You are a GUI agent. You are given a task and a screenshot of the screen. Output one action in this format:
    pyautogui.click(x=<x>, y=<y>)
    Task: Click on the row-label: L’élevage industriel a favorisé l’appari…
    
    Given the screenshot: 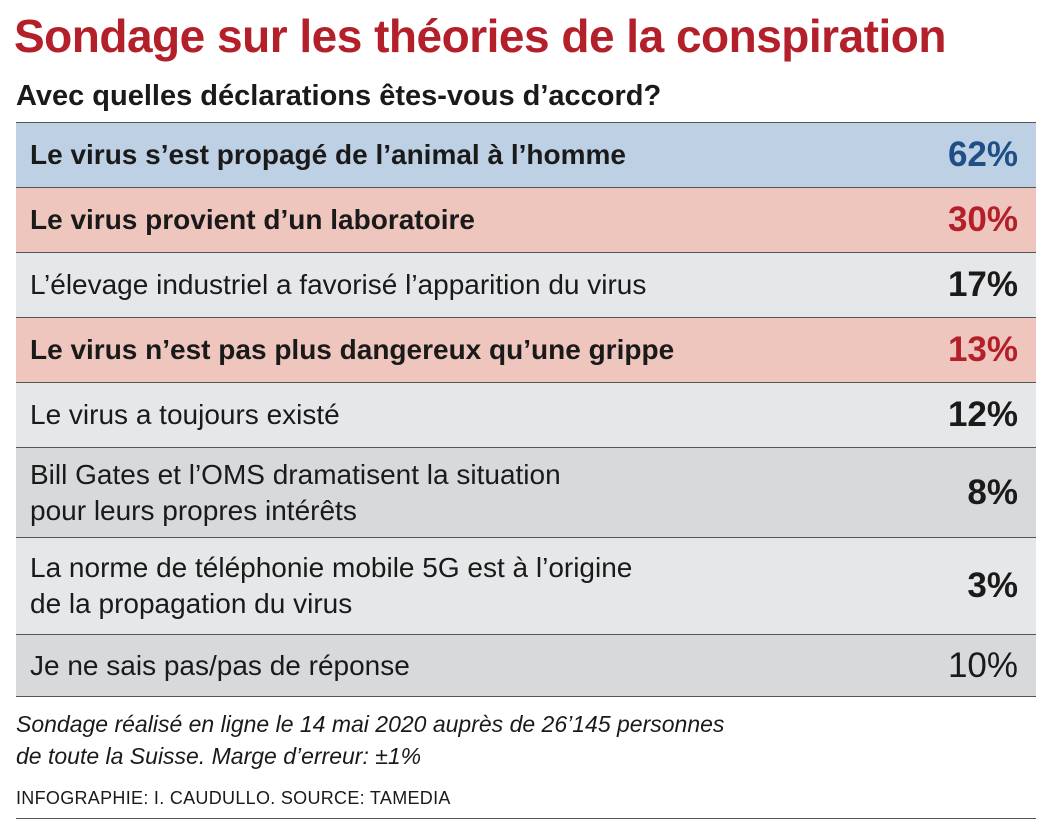 What is the action you would take?
    pyautogui.click(x=338, y=284)
    